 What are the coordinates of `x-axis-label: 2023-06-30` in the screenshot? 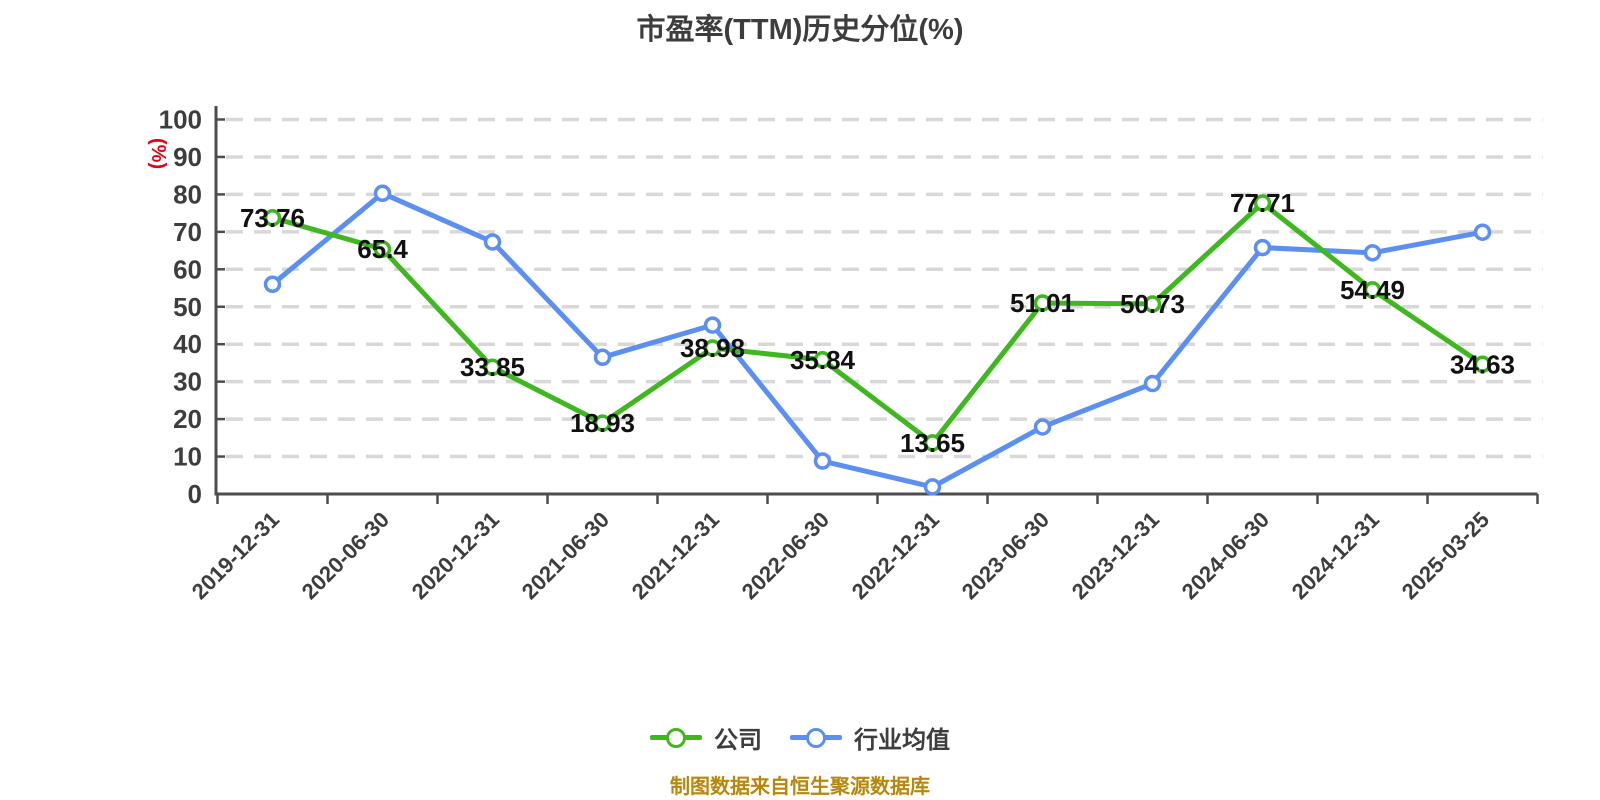 It's located at (1005, 555).